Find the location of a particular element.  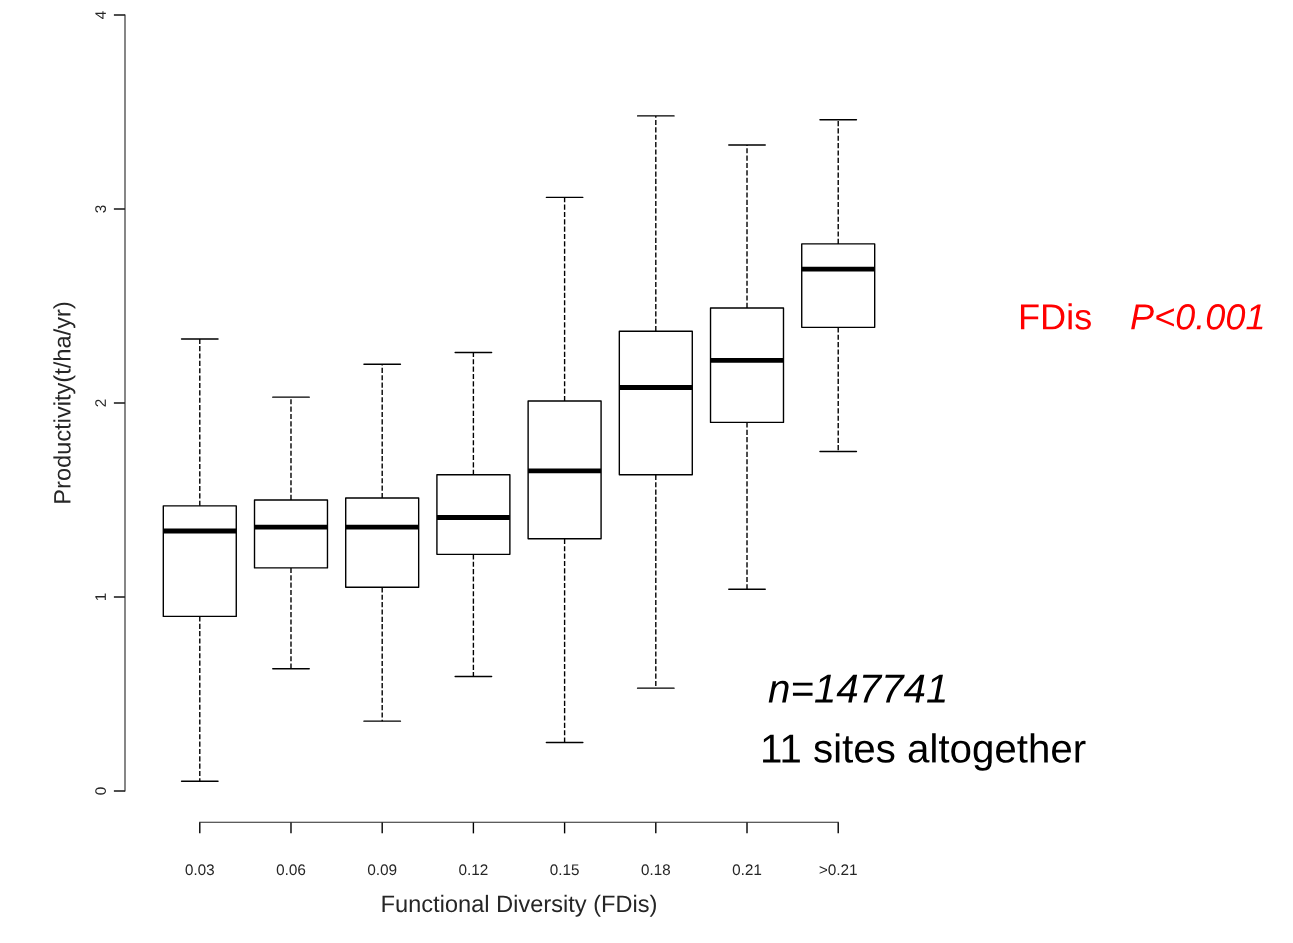

annotation: n=147741 is located at coordinates (856, 688).